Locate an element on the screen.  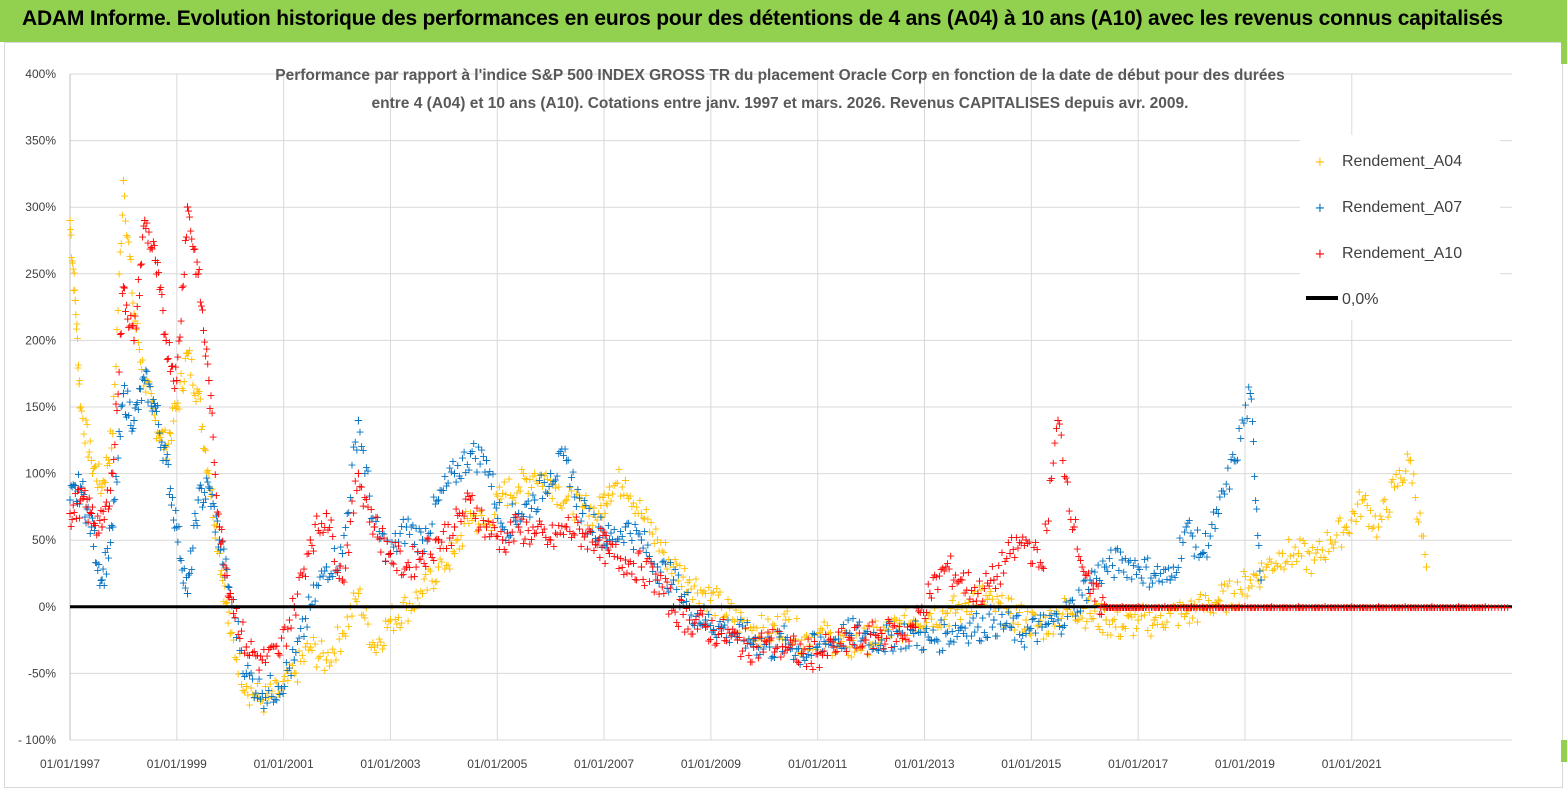
x-tick-label: 01/01/2005 is located at coordinates (497, 764).